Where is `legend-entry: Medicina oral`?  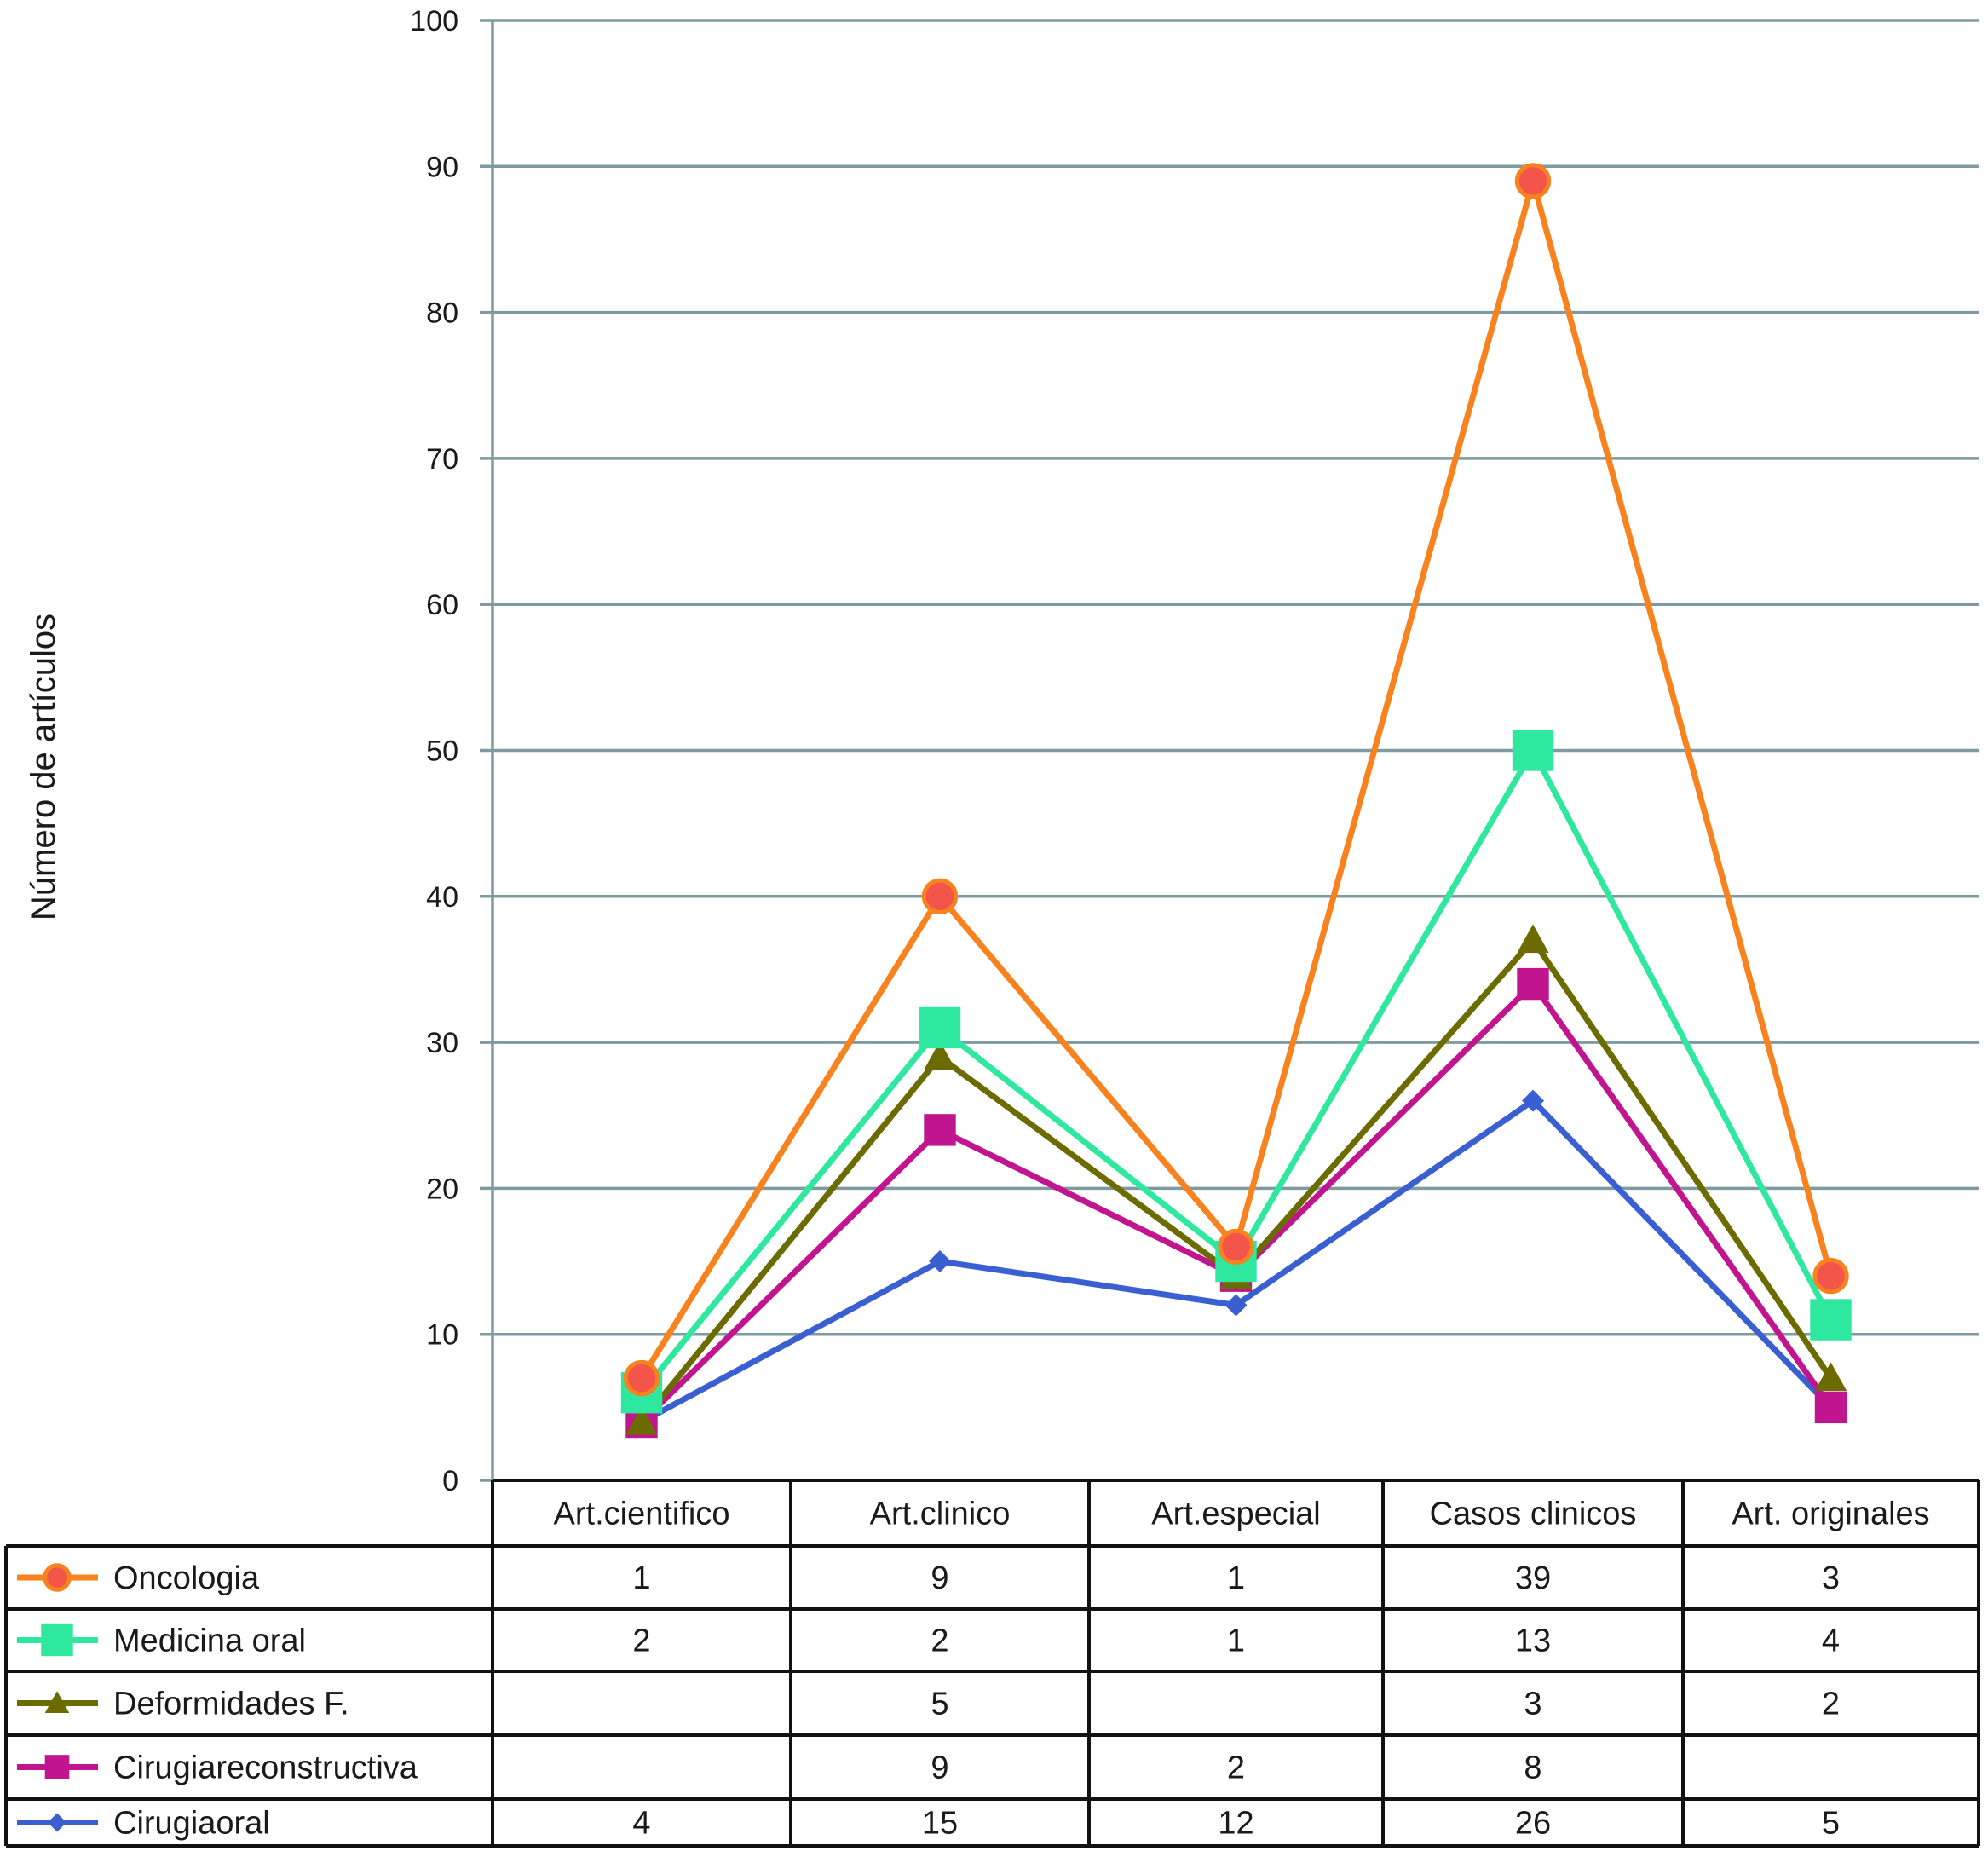 legend-entry: Medicina oral is located at coordinates (209, 1641).